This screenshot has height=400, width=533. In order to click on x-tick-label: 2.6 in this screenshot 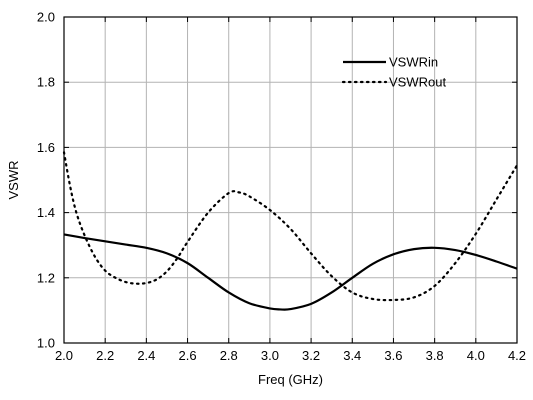, I will do `click(188, 355)`.